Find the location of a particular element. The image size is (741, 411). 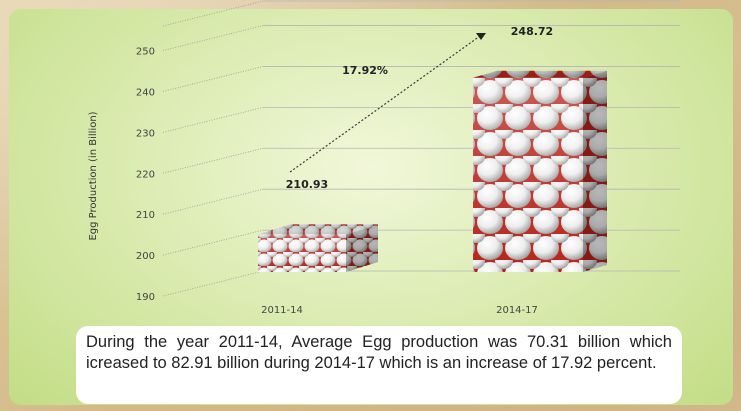

y-tick-label: 230 is located at coordinates (145, 133).